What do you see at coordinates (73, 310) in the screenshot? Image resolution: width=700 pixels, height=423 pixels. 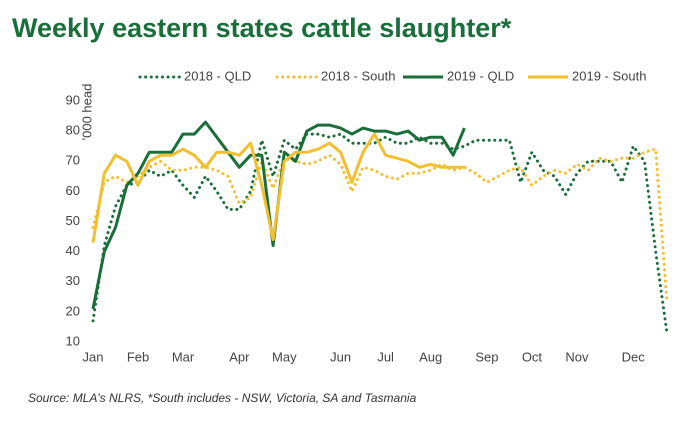 I see `y-tick-label: 20` at bounding box center [73, 310].